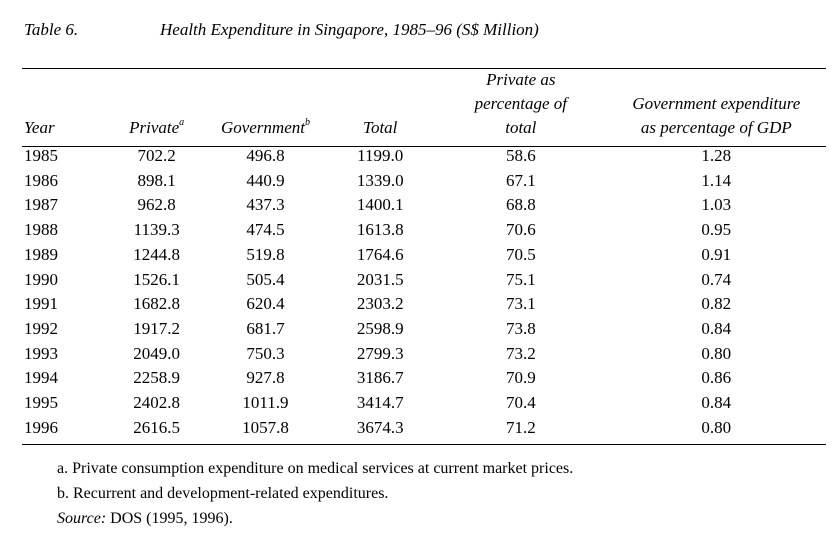 The height and width of the screenshot is (541, 839). Describe the element at coordinates (156, 155) in the screenshot. I see `cell-private: 702.2` at that location.